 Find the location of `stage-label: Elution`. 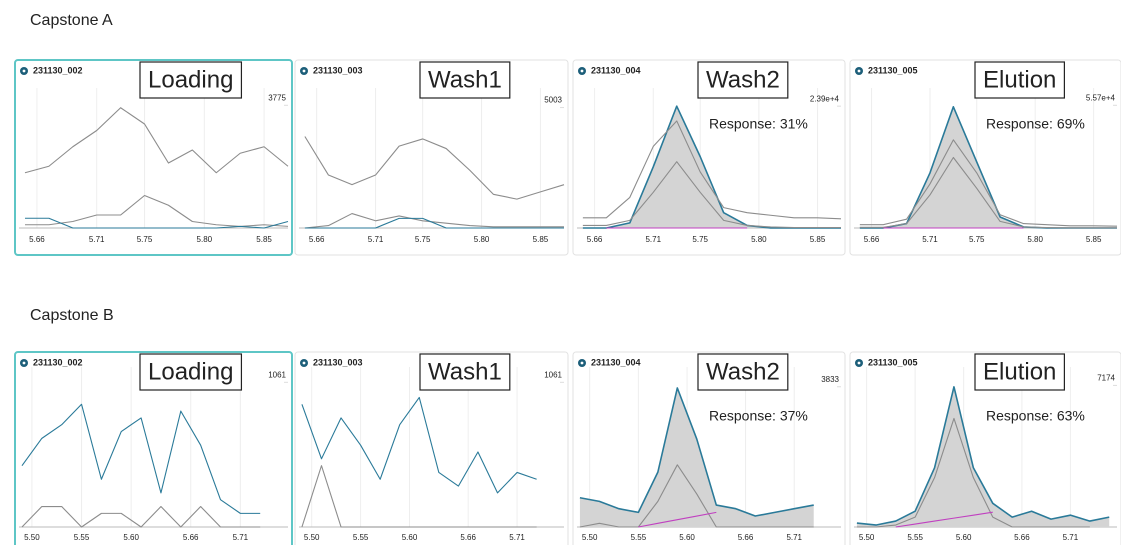

stage-label: Elution is located at coordinates (1019, 79).